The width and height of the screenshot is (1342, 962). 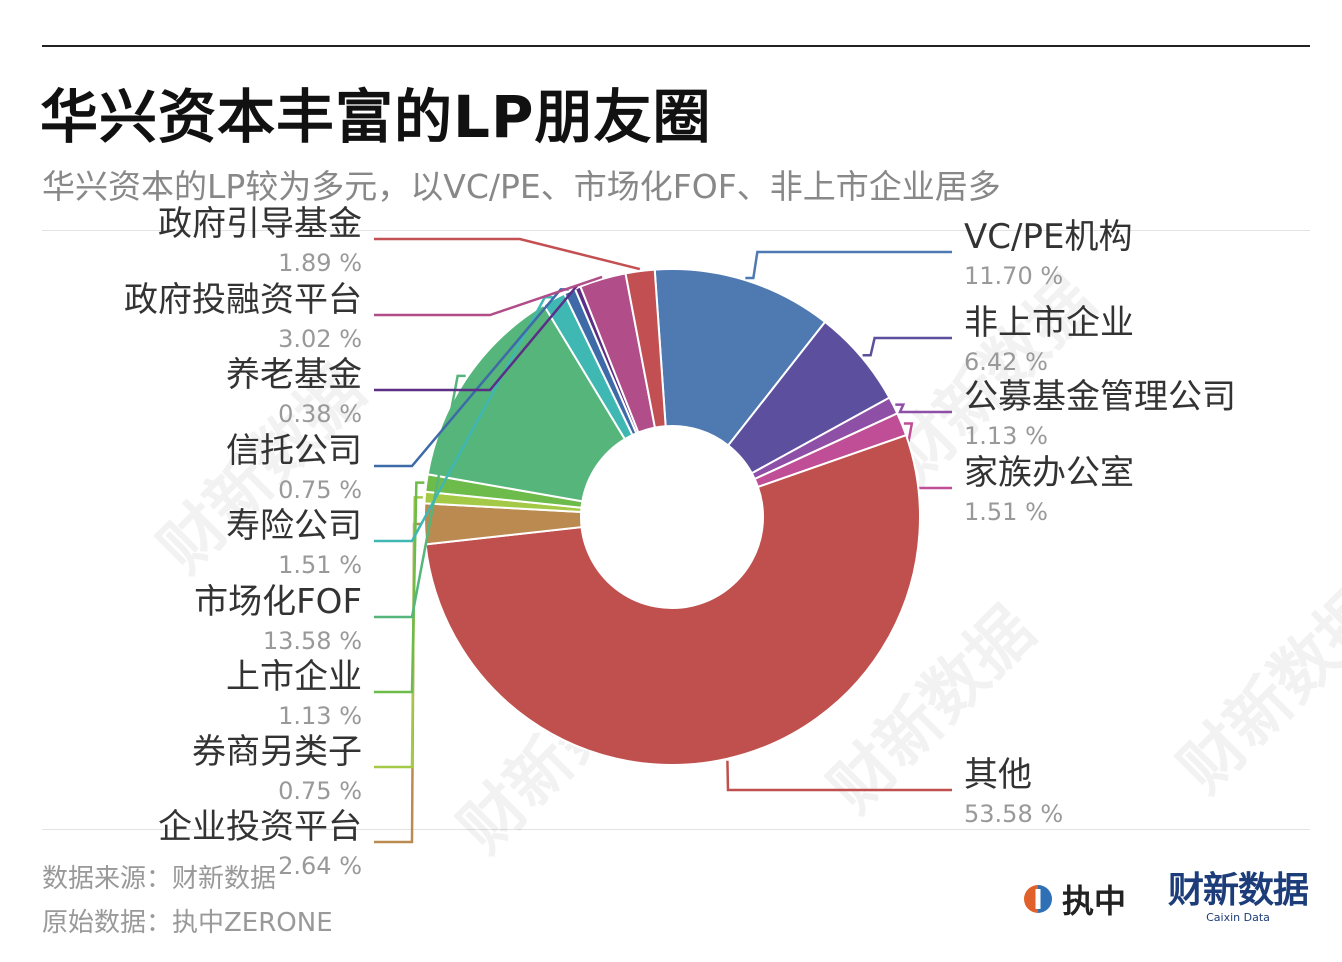 What do you see at coordinates (1238, 890) in the screenshot?
I see `caixin-logo-text: 财新数据` at bounding box center [1238, 890].